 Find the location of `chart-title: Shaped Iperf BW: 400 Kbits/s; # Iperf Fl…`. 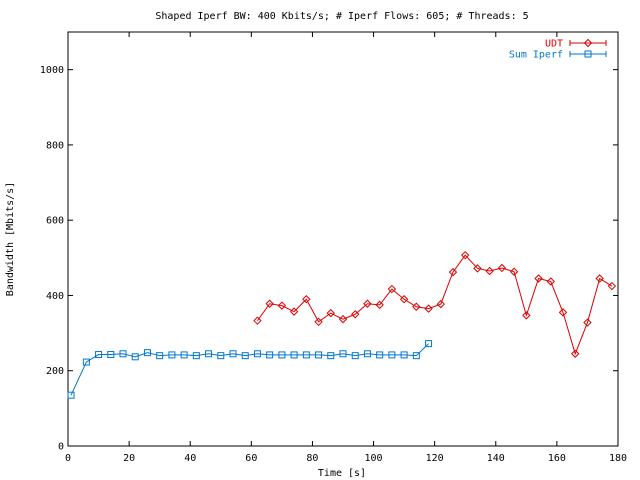

chart-title: Shaped Iperf BW: 400 Kbits/s; # Iperf Fl… is located at coordinates (341, 16).